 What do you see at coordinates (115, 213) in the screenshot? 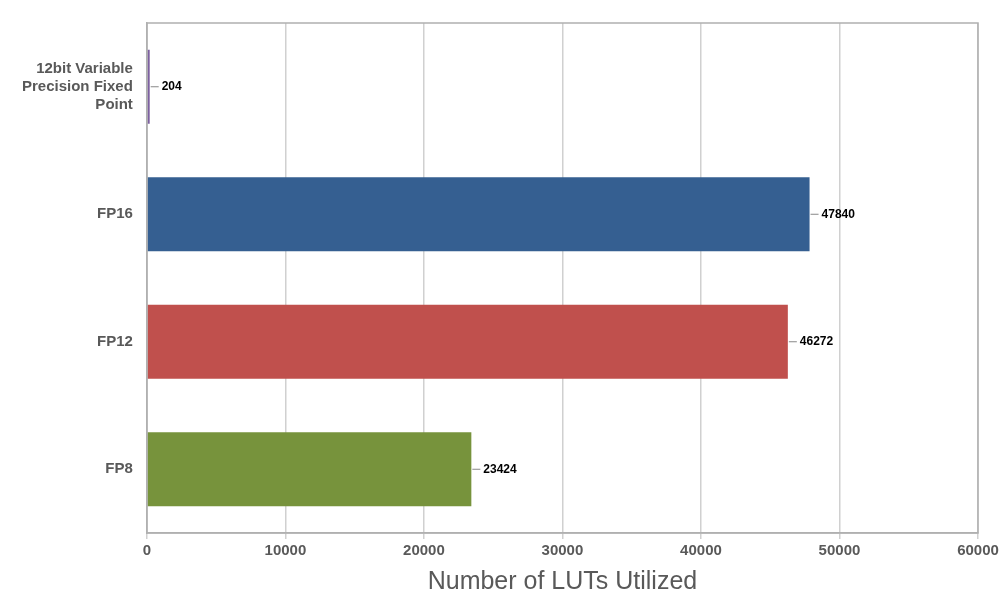
I see `y-tick-label: FP16` at bounding box center [115, 213].